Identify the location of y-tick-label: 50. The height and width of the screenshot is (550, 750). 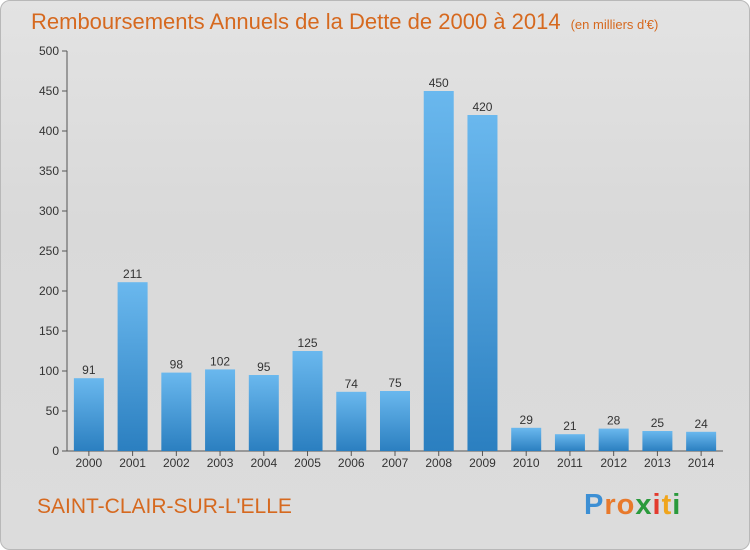
(53, 411).